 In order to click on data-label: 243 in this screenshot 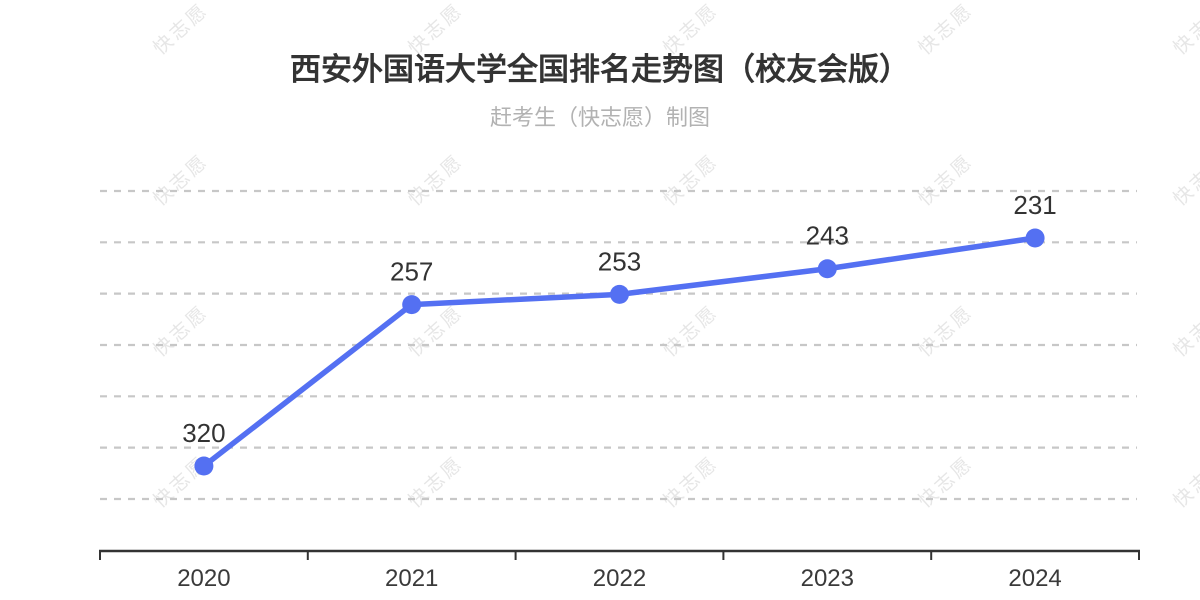, I will do `click(827, 236)`.